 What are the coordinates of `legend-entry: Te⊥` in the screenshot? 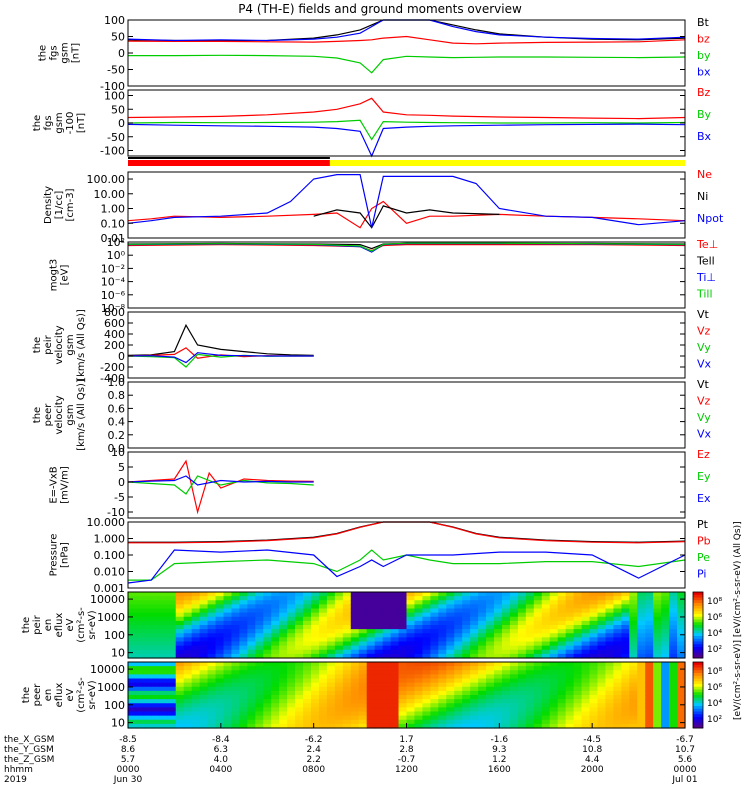 It's located at (707, 244).